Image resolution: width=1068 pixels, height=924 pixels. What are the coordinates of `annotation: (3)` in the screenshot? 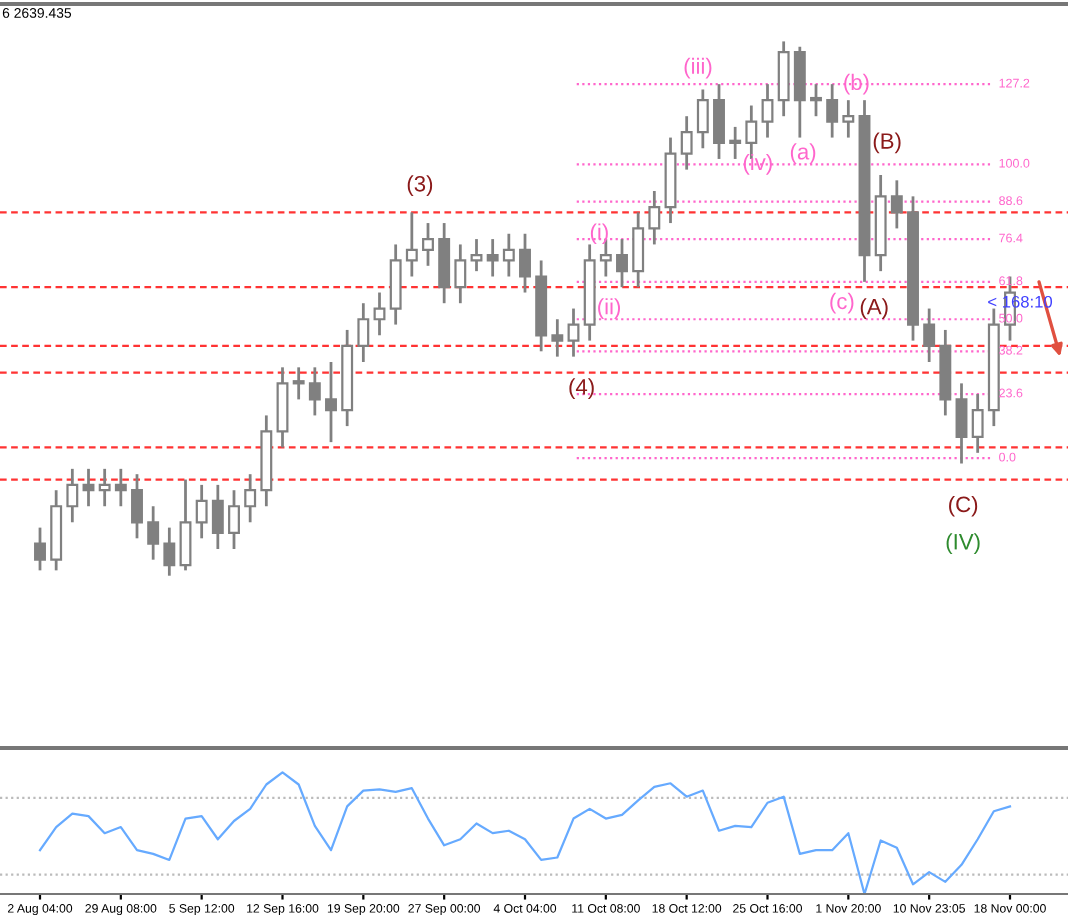 It's located at (420, 186).